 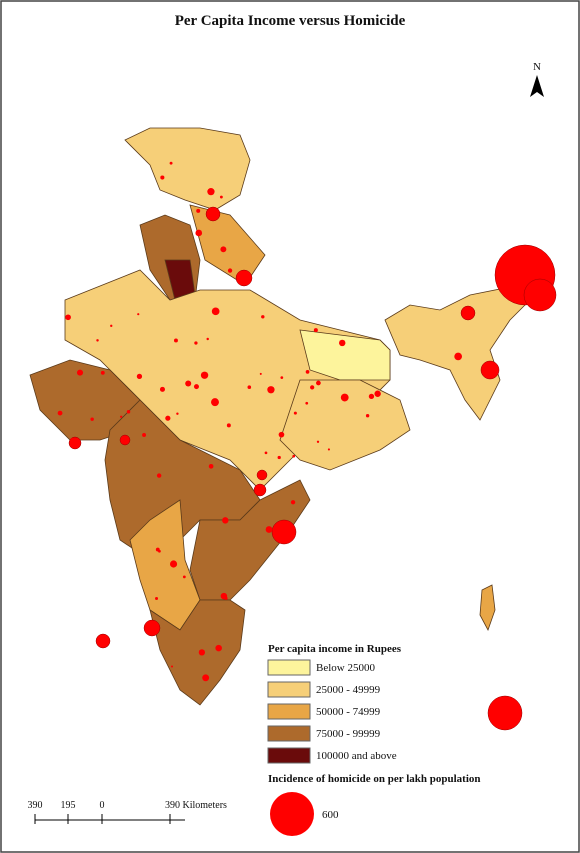 What do you see at coordinates (35, 805) in the screenshot?
I see `scale-label: 390` at bounding box center [35, 805].